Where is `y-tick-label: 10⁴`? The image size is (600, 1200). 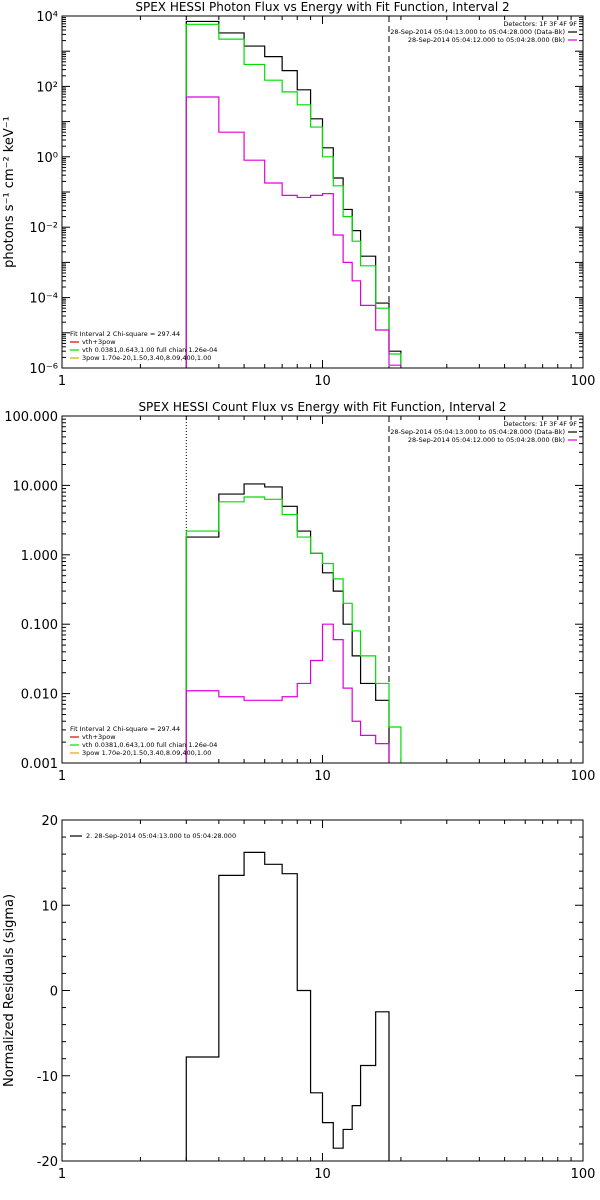
y-tick-label: 10⁴ is located at coordinates (47, 17).